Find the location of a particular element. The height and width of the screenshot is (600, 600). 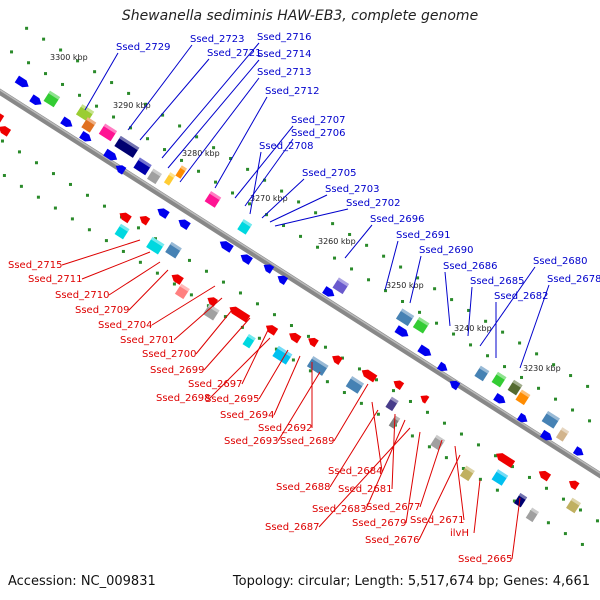

kbp-tick-label: 3300 kbp is located at coordinates (69, 57).